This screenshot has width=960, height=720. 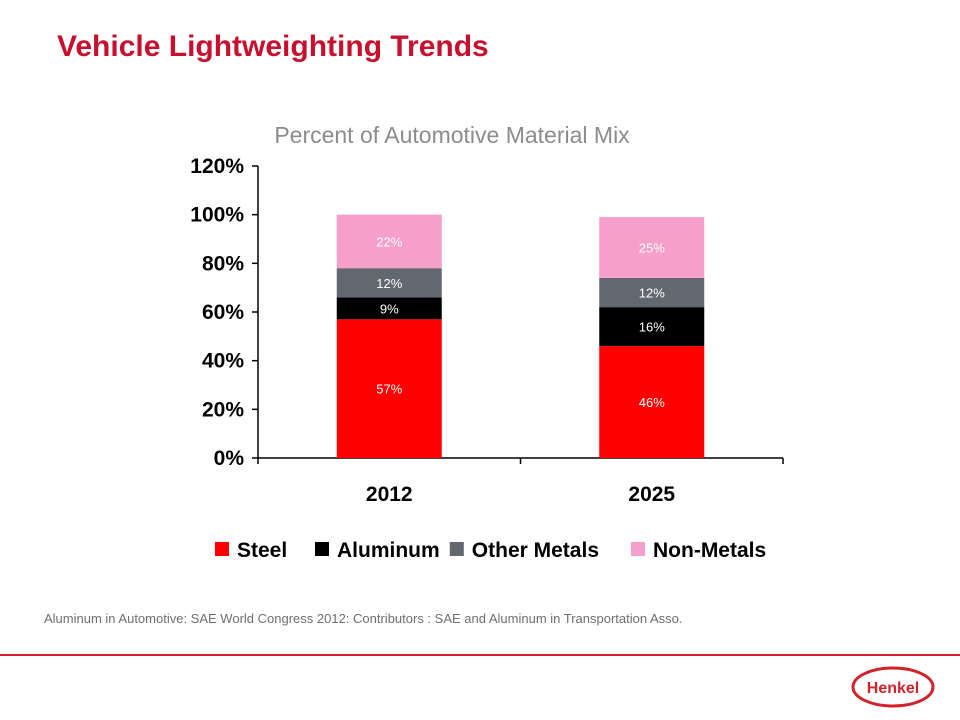 I want to click on legend-label-non-metals: Non-Metals, so click(x=709, y=550).